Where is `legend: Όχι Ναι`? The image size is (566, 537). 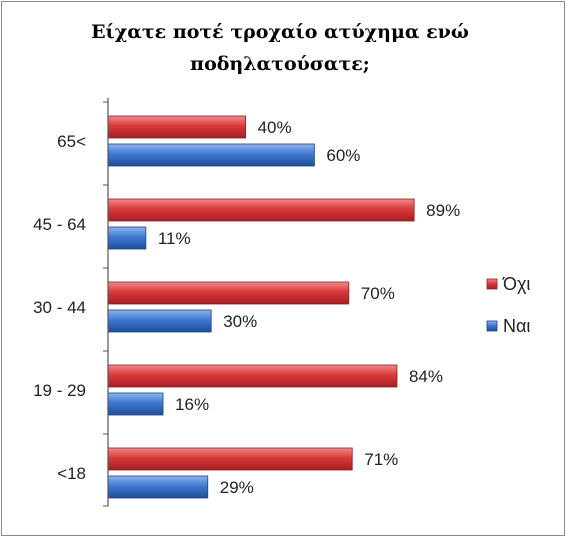
legend: Όχι Ναι is located at coordinates (508, 305).